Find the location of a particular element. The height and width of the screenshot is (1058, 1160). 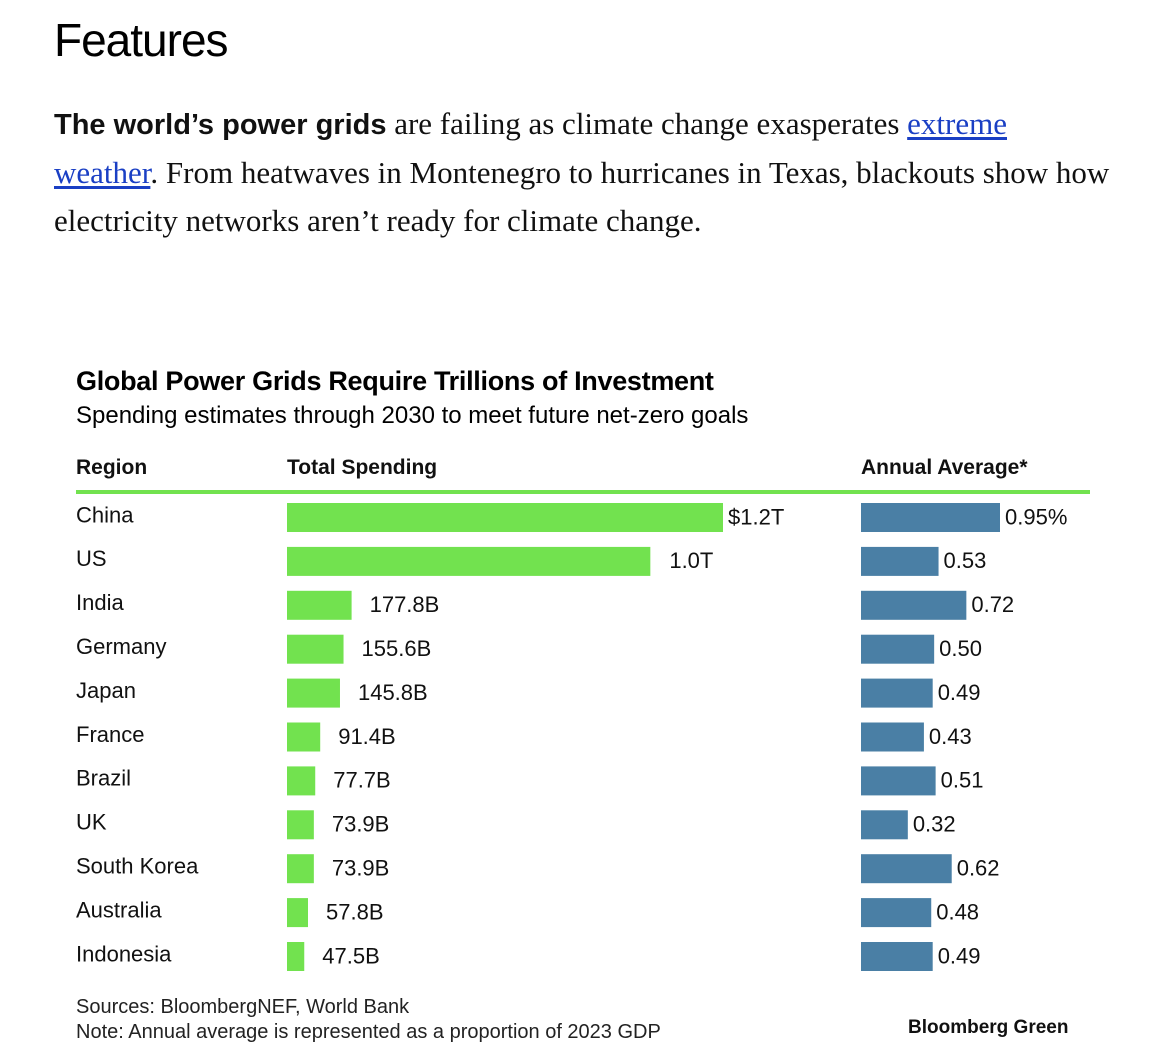

region-label: US is located at coordinates (91, 558).